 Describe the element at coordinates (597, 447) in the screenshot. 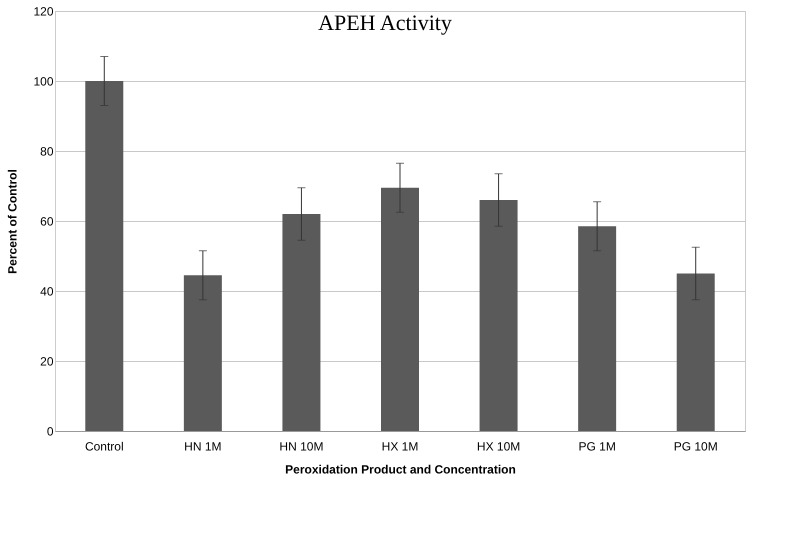

I see `x-tick-label: PG 1M` at that location.